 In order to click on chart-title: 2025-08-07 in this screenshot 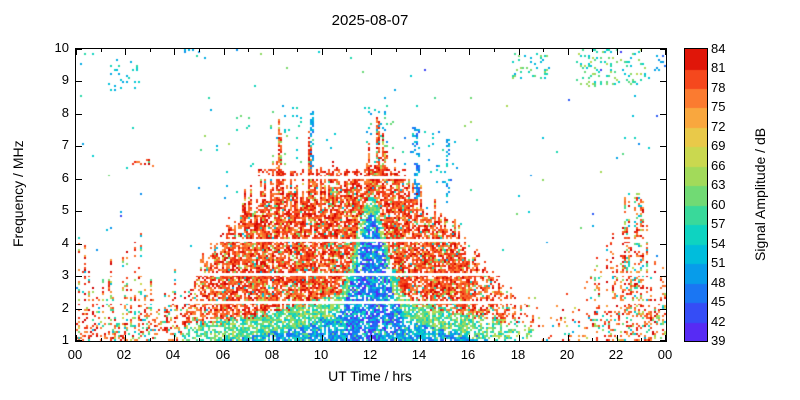, I will do `click(370, 20)`.